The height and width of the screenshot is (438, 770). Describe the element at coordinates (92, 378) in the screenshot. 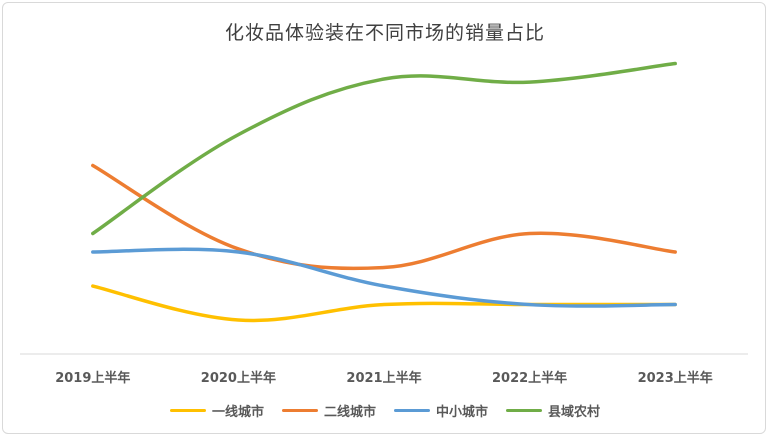

I see `x-tick-label: 2019上半年` at that location.